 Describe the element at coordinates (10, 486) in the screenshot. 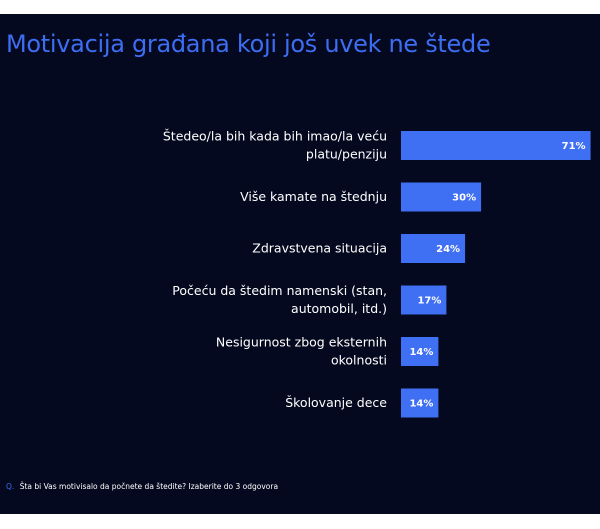

I see `footnote-marker: Q.` at that location.